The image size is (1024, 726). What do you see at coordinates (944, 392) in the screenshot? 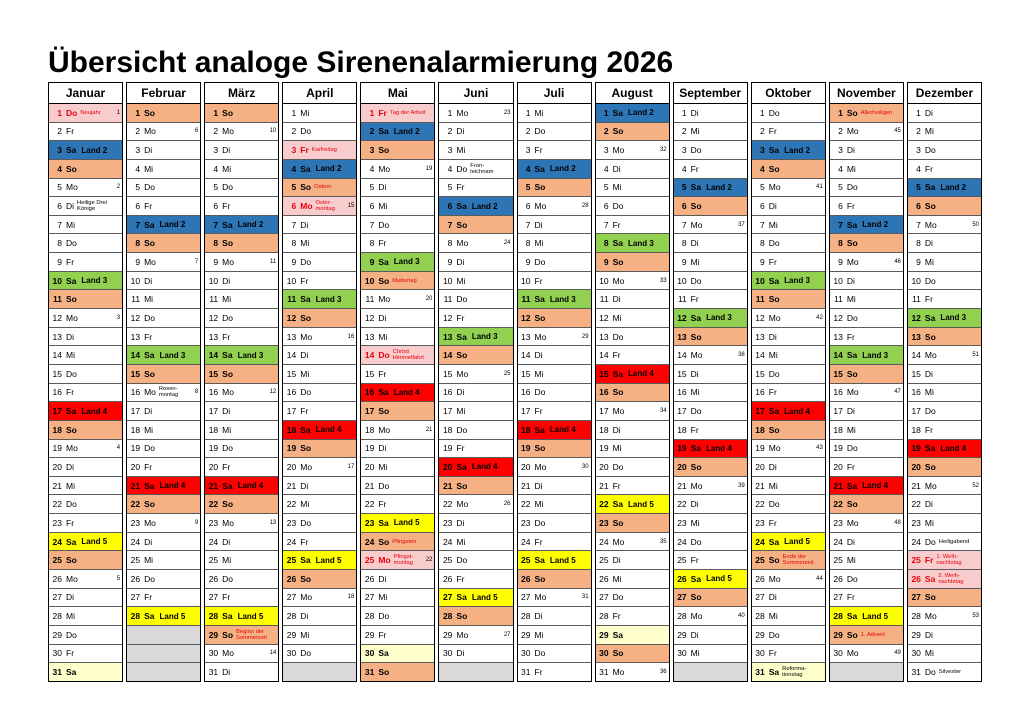
I see `day-cell: 16 Mi` at bounding box center [944, 392].